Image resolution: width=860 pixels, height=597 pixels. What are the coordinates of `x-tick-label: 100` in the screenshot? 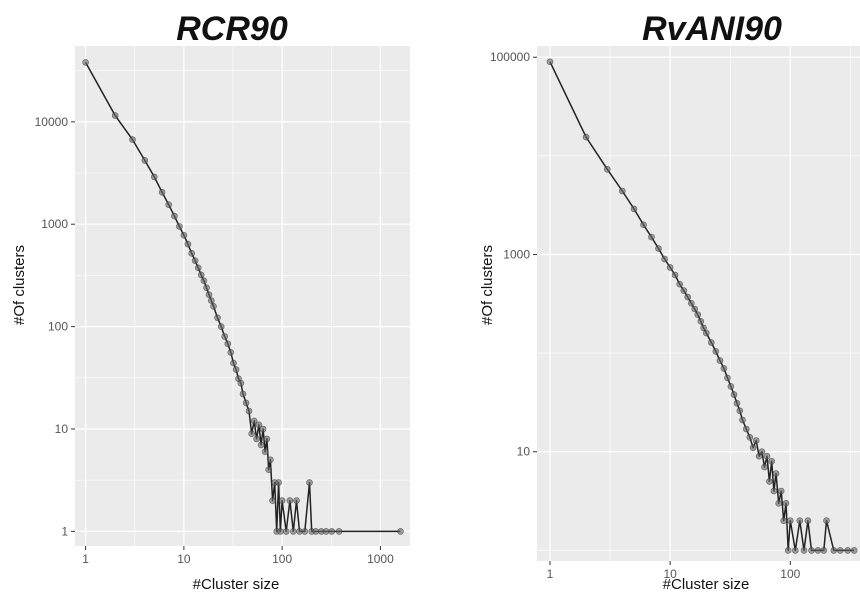 It's located at (790, 574).